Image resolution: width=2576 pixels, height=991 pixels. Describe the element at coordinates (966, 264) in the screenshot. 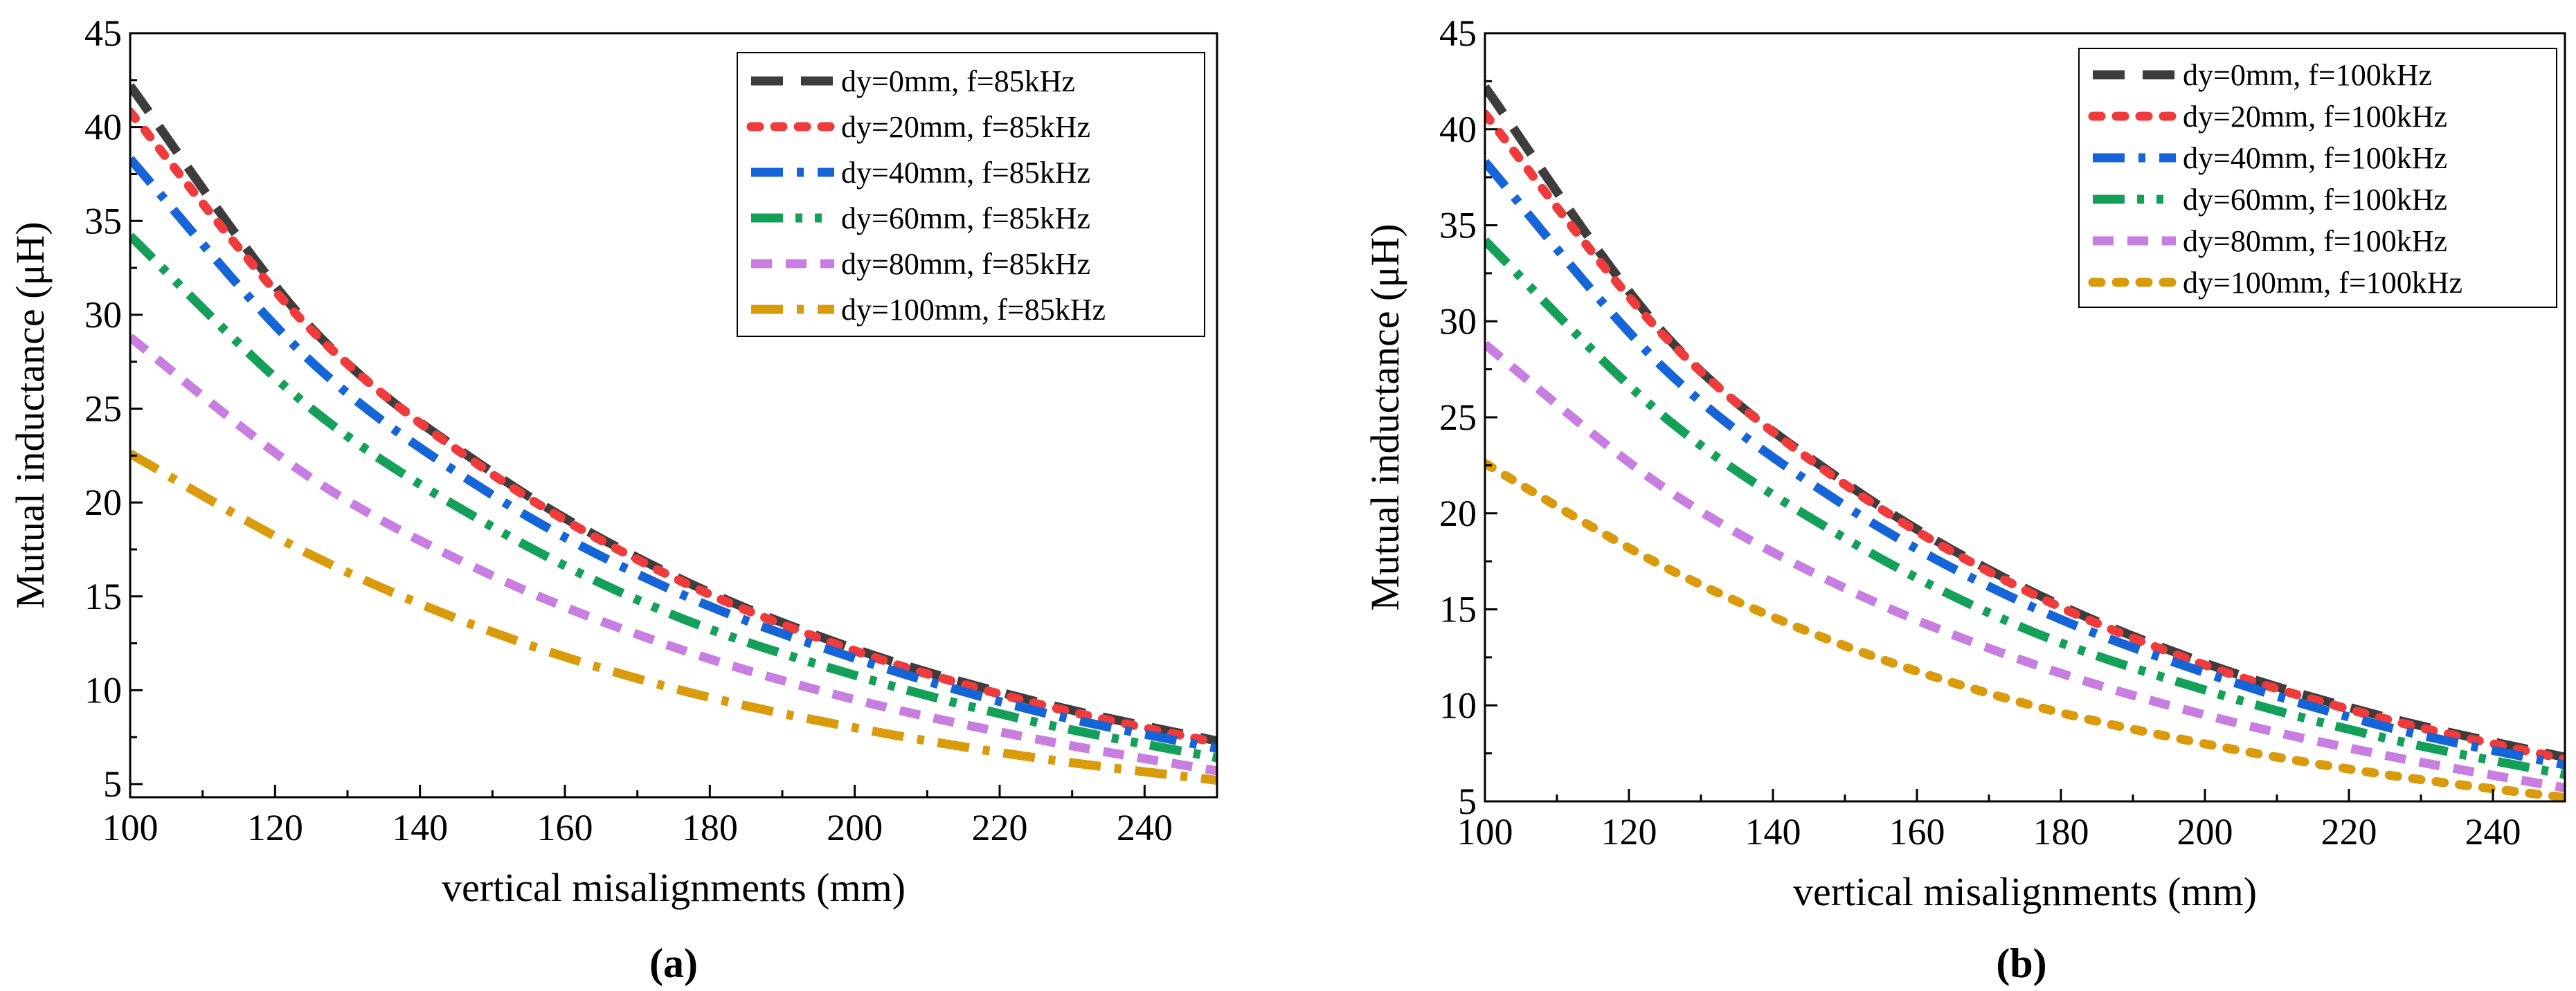

I see `legend-entry-5: dy=80mm, f=85kHz` at that location.